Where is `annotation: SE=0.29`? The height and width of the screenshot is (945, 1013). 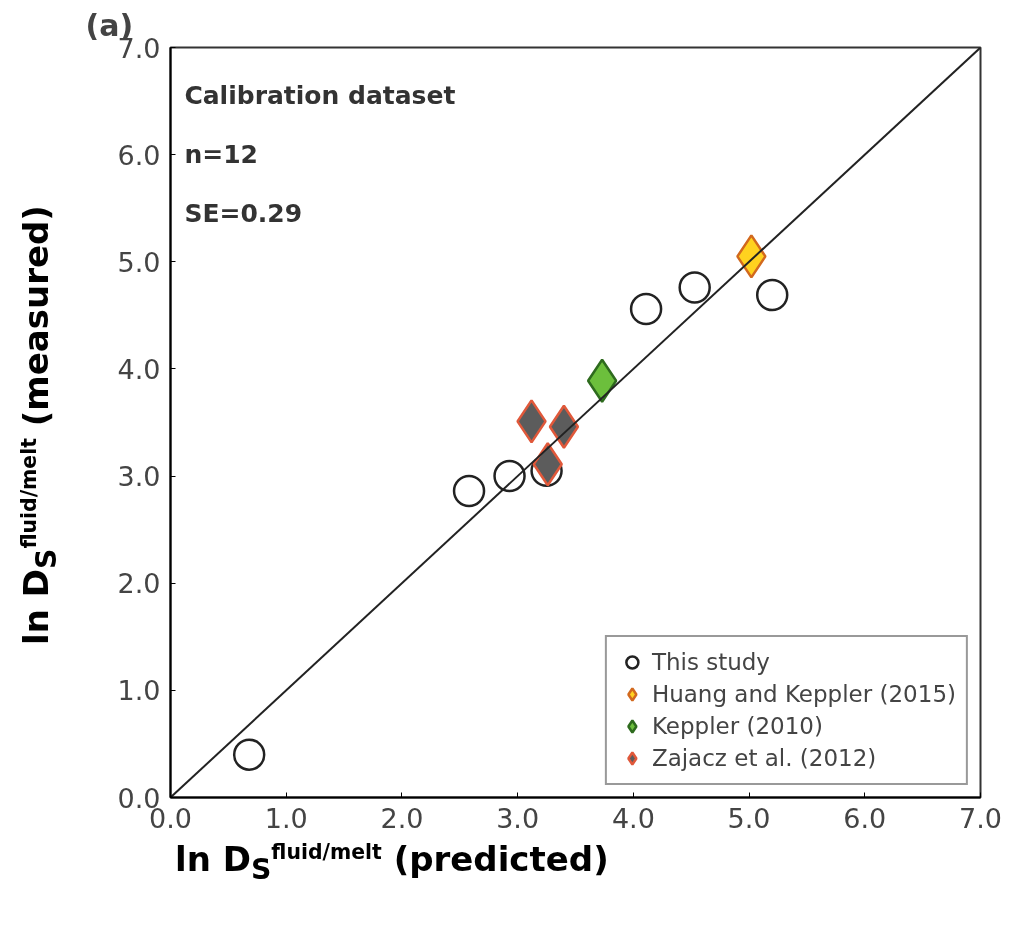 annotation: SE=0.29 is located at coordinates (243, 214).